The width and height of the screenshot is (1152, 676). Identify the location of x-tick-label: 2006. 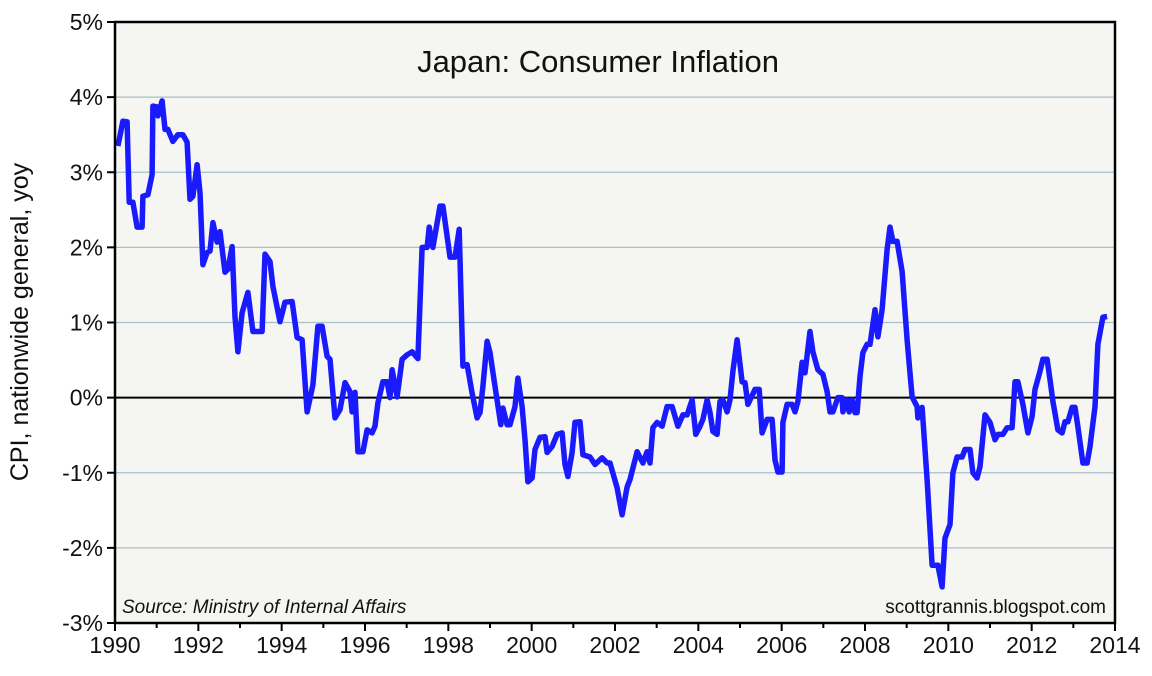
(781, 645).